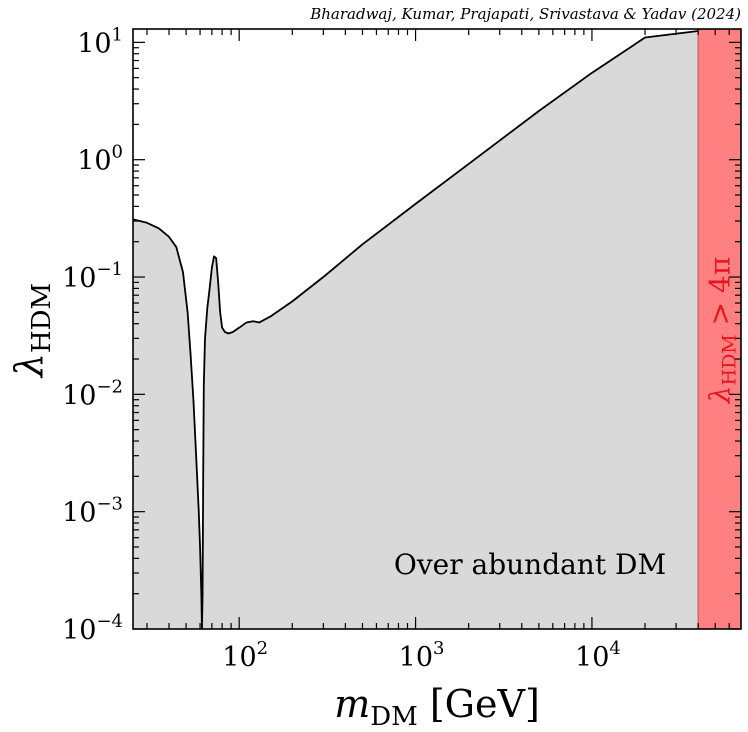  What do you see at coordinates (92, 628) in the screenshot?
I see `y-tick-label: 10⁻⁴` at bounding box center [92, 628].